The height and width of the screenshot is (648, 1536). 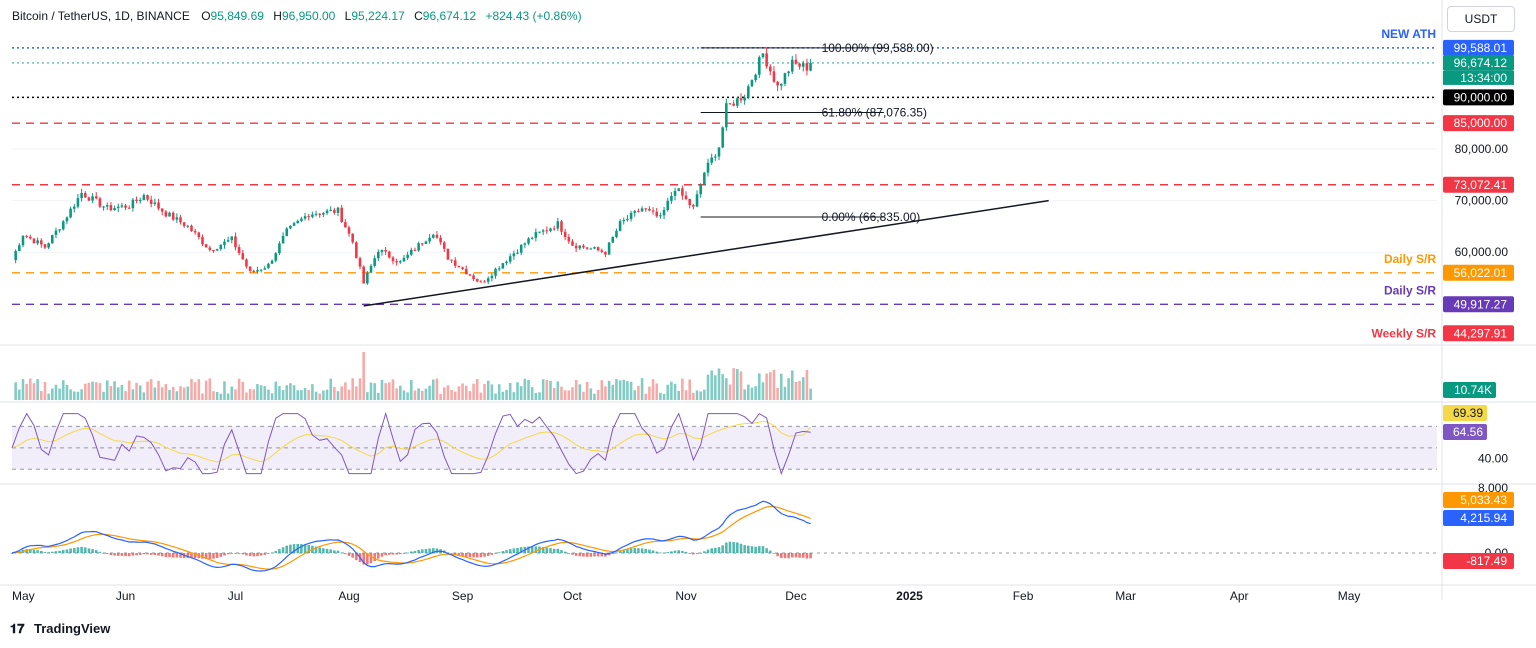 I want to click on volume-value-label: 10.74K, so click(x=1473, y=390).